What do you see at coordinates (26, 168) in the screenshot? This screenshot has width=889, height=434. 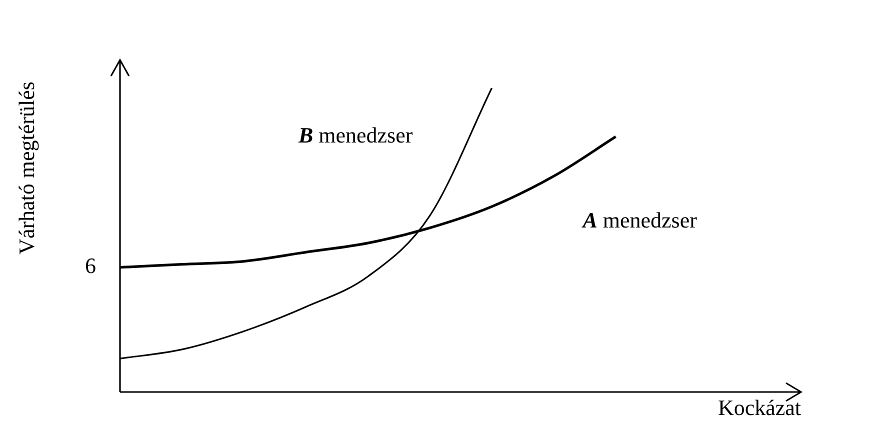 I see `y-axis-title: Várható megtérülés` at bounding box center [26, 168].